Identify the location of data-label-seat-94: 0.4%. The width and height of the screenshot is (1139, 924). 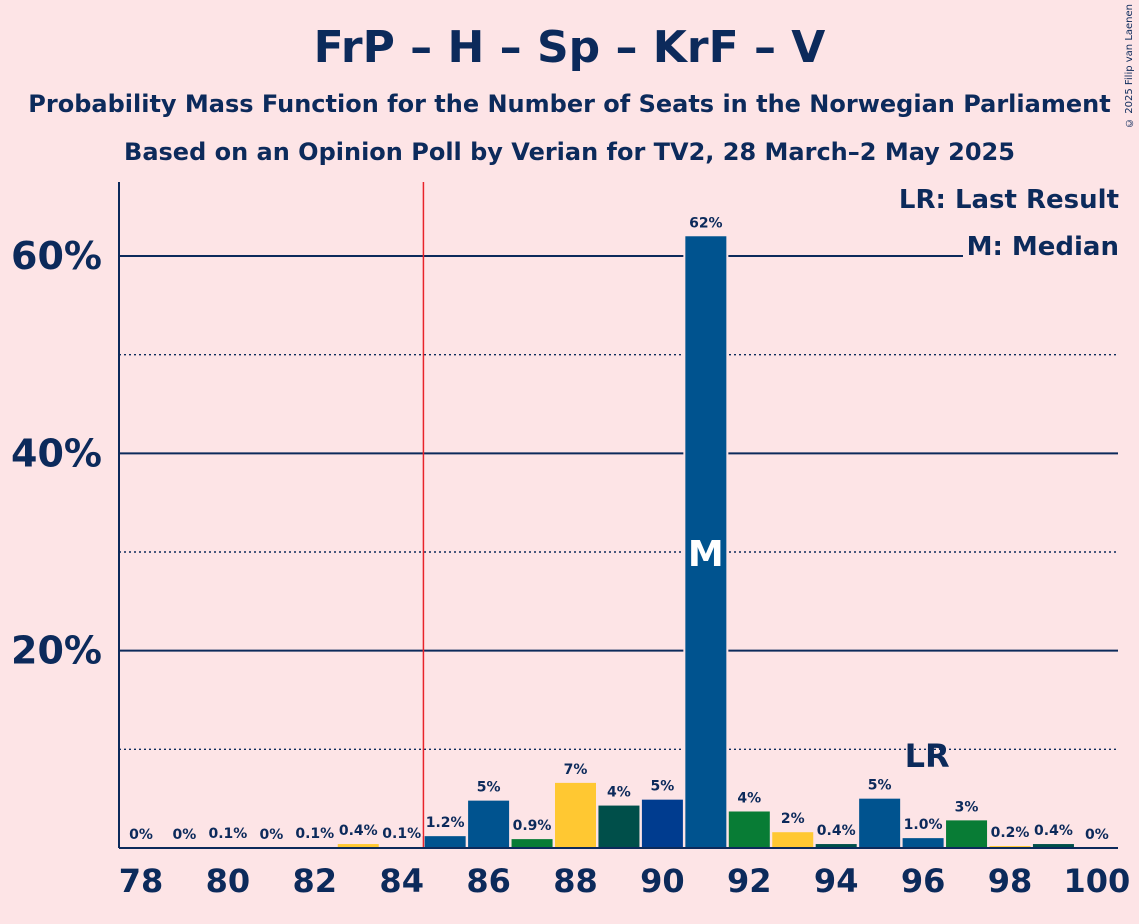
(836, 831).